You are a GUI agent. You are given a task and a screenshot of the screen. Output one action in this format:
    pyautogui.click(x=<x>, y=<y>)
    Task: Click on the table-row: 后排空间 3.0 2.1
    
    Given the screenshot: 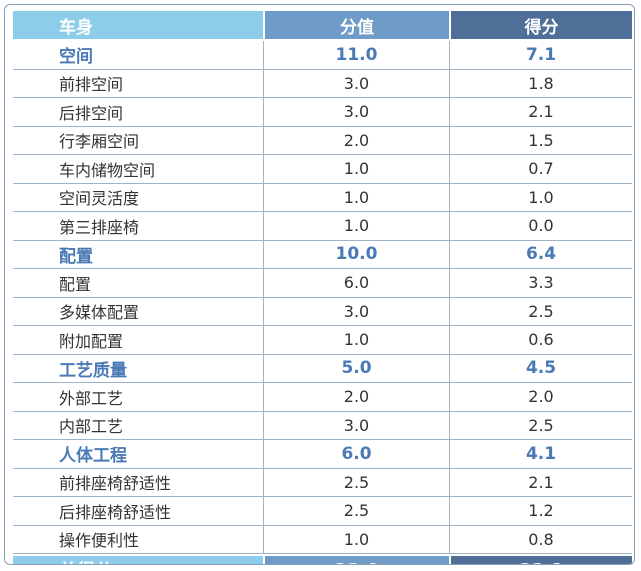 What is the action you would take?
    pyautogui.click(x=322, y=112)
    